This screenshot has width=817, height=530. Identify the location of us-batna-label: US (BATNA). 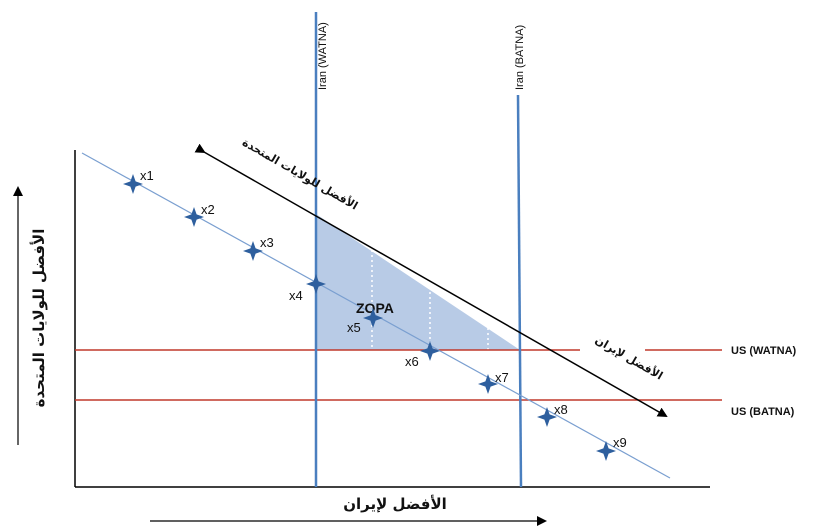
(763, 412).